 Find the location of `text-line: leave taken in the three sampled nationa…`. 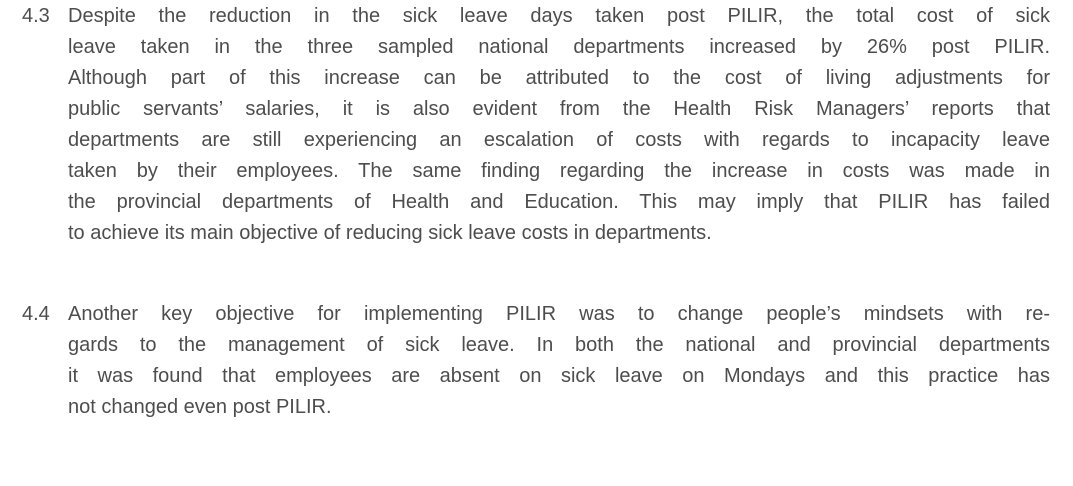

text-line: leave taken in the three sampled nationa… is located at coordinates (559, 47).